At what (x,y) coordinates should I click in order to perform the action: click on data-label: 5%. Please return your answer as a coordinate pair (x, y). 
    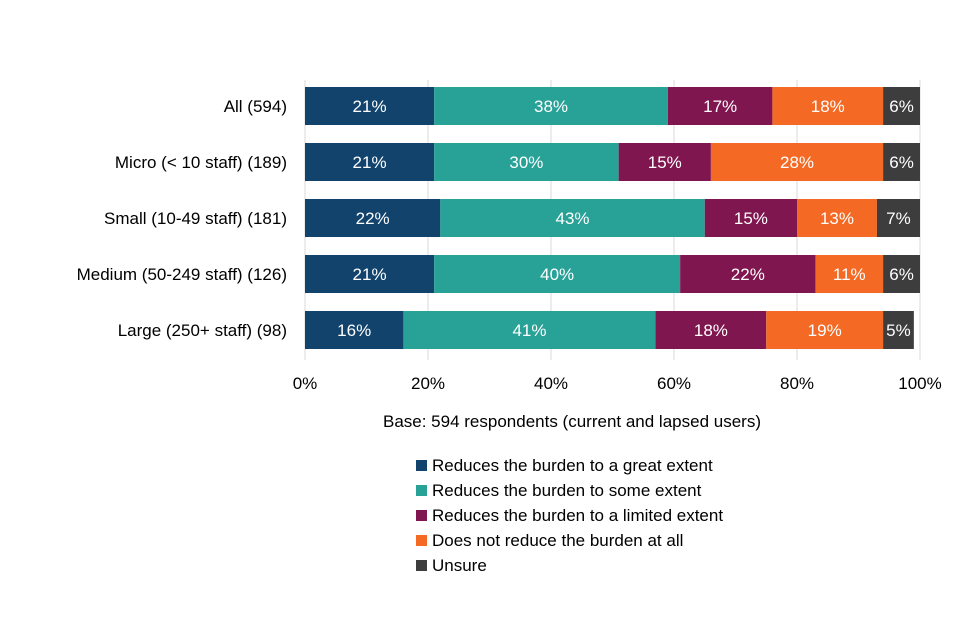
    Looking at the image, I should click on (898, 330).